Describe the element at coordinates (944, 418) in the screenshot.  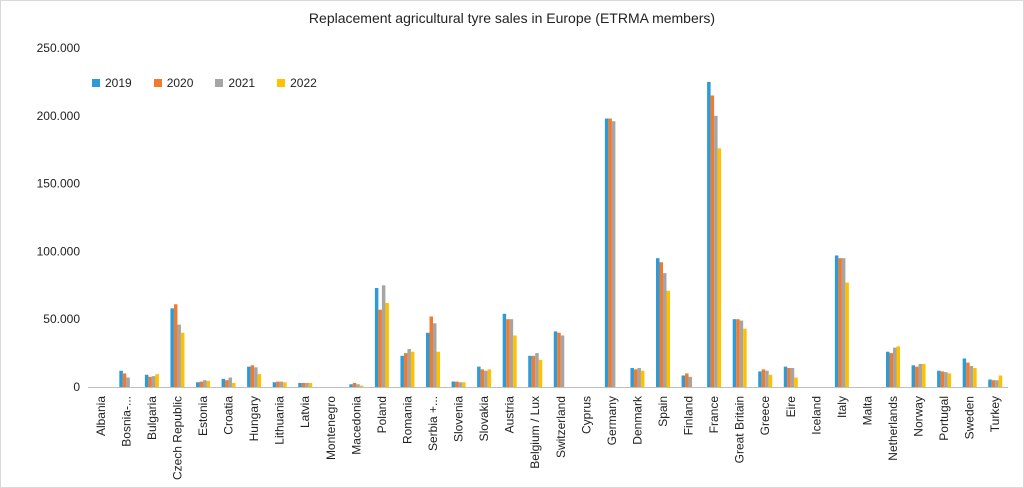
I see `x-tick-label: Portugal` at that location.